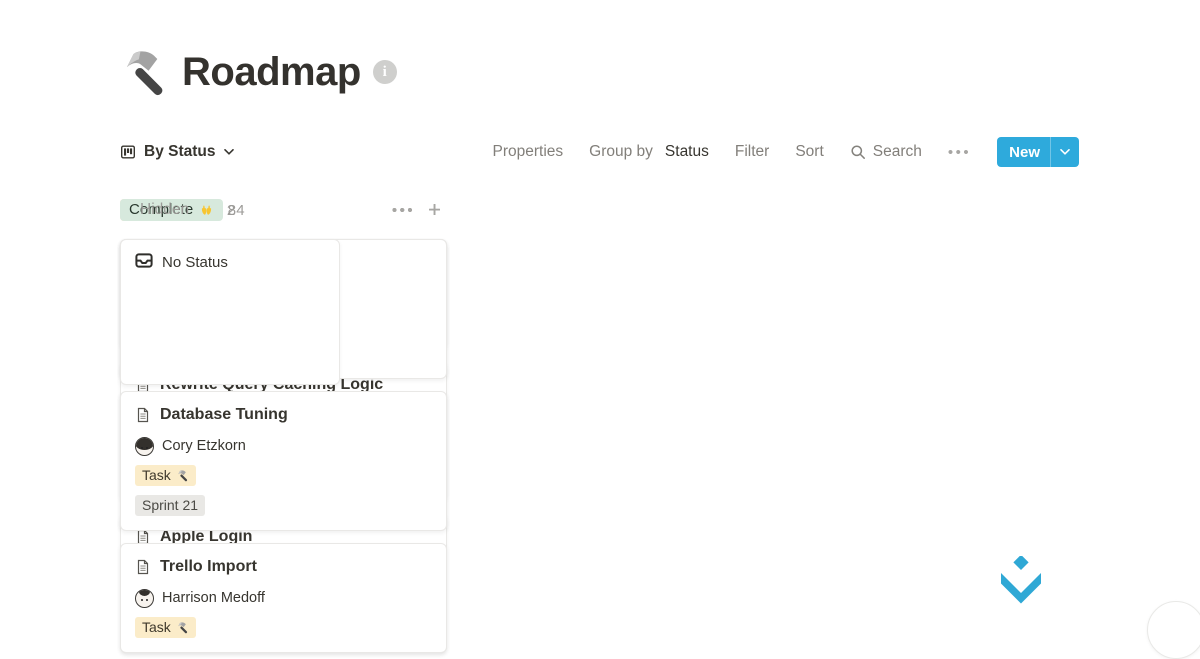 The width and height of the screenshot is (1200, 659). What do you see at coordinates (213, 598) in the screenshot?
I see `assignee-name: Harrison Medoff` at bounding box center [213, 598].